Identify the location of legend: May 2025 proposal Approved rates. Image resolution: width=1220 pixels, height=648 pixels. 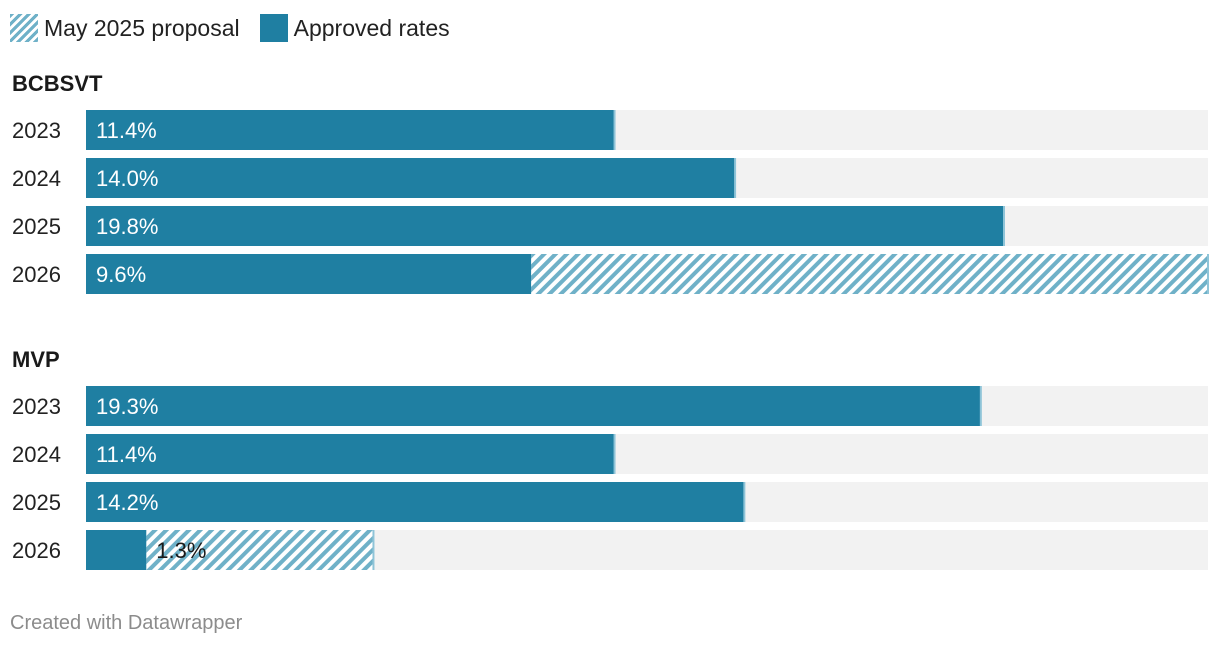
(240, 28).